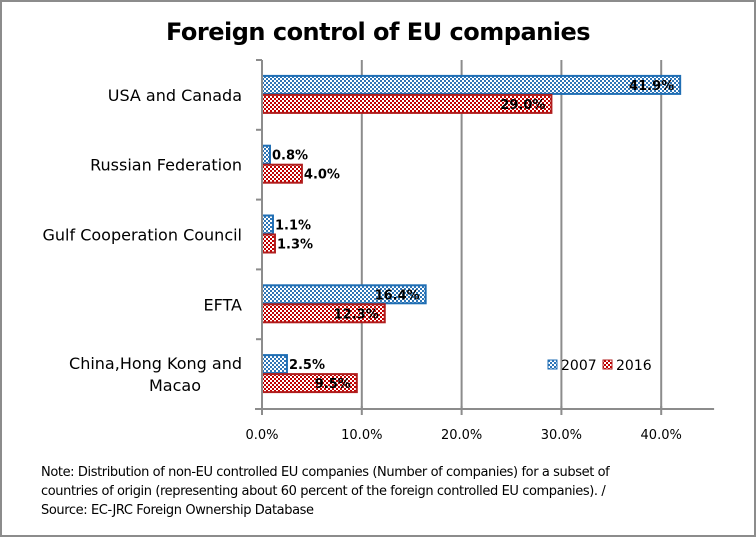  Describe the element at coordinates (322, 175) in the screenshot. I see `data-label: 4.0%` at that location.